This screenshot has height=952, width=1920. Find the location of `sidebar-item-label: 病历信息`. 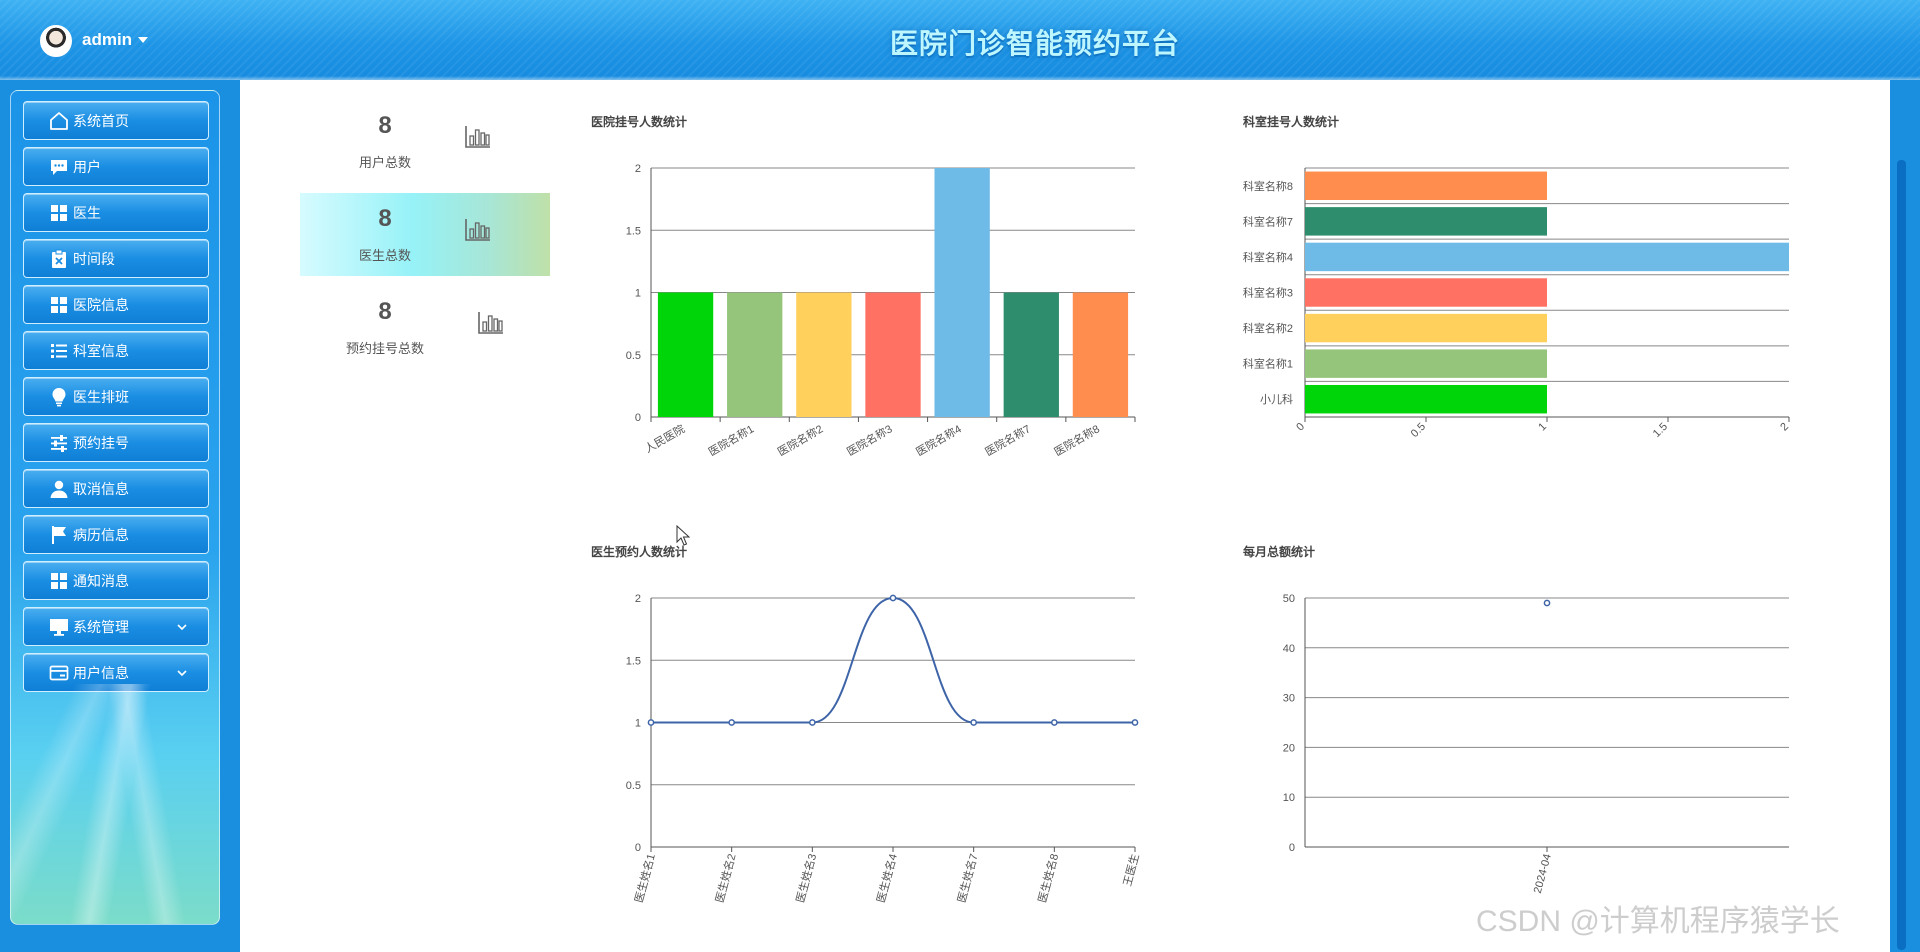

sidebar-item-label: 病历信息 is located at coordinates (101, 534).